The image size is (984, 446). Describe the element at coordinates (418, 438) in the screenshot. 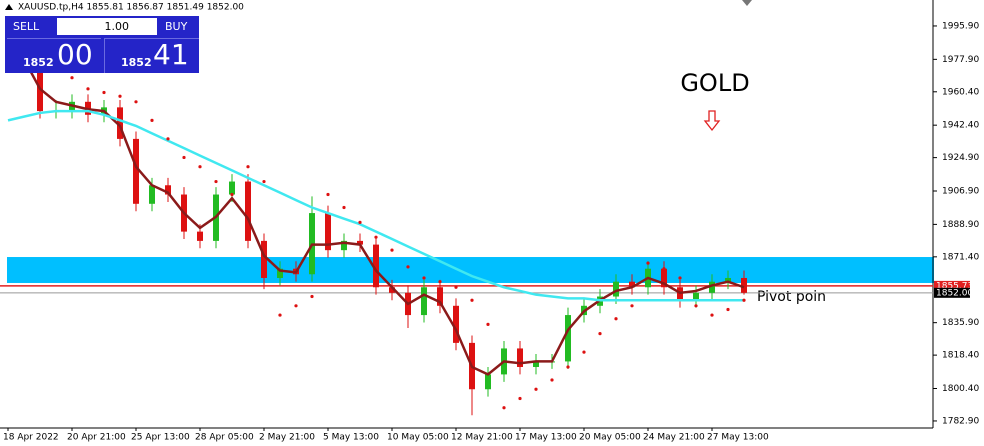

I see `x-tick-label: 10 May 05:00` at that location.